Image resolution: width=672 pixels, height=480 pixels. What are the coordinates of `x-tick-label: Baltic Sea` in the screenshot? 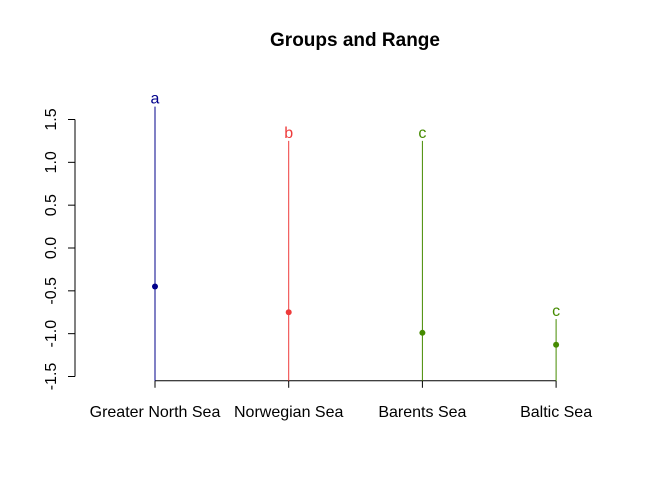 It's located at (556, 412).